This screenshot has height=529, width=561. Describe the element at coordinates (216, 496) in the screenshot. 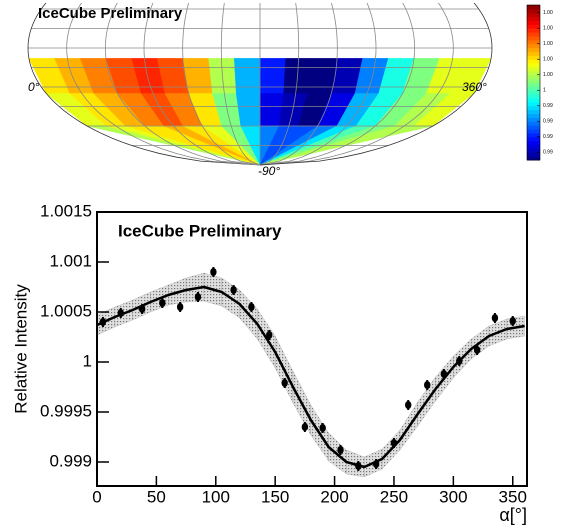

I see `x-tick-label: 100` at that location.